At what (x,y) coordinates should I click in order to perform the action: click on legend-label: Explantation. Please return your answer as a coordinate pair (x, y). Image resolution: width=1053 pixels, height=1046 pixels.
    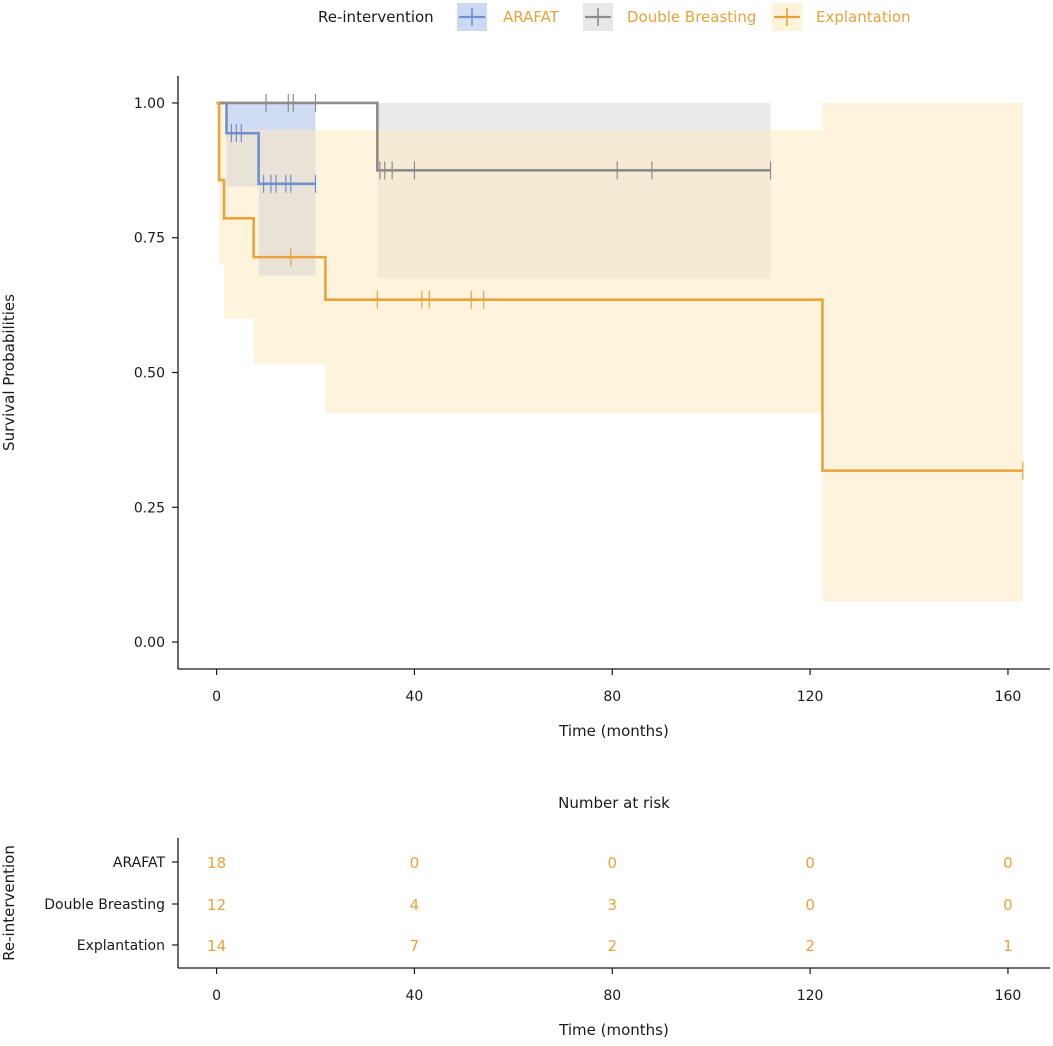
    Looking at the image, I should click on (863, 17).